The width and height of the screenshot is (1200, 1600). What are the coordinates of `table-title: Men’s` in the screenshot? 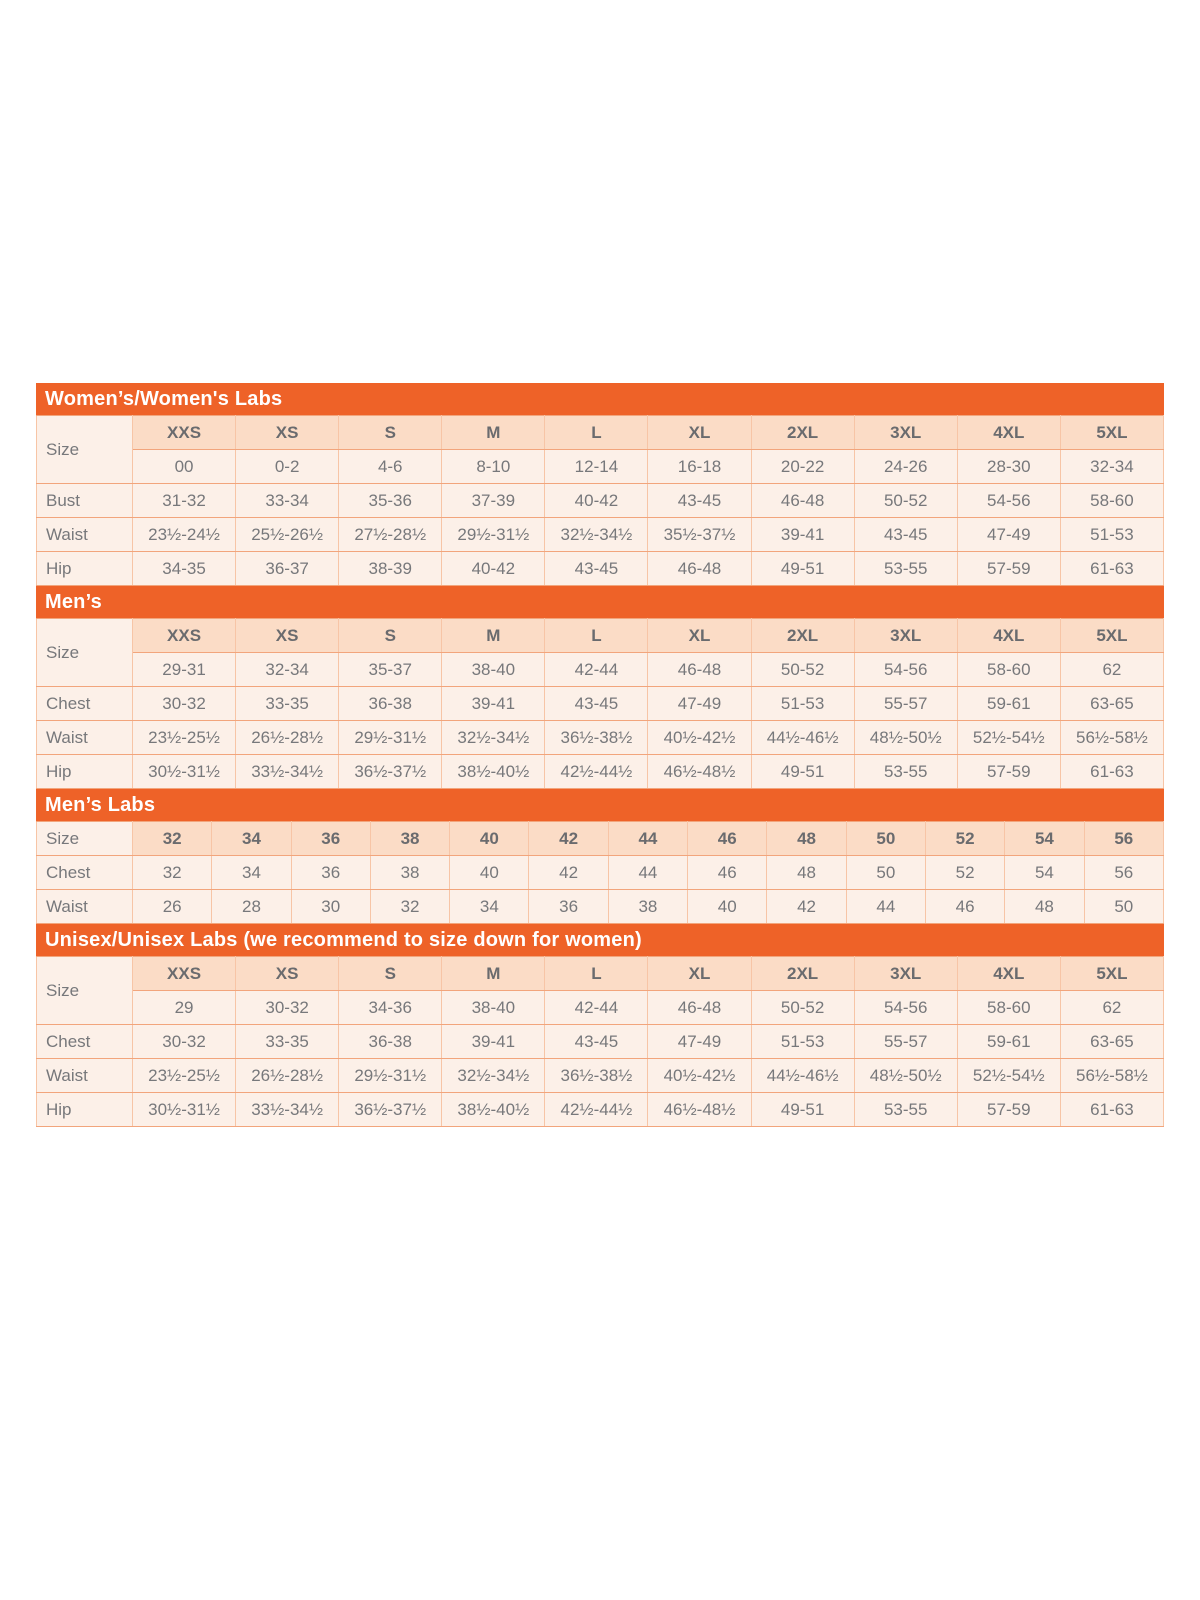 It's located at (600, 602).